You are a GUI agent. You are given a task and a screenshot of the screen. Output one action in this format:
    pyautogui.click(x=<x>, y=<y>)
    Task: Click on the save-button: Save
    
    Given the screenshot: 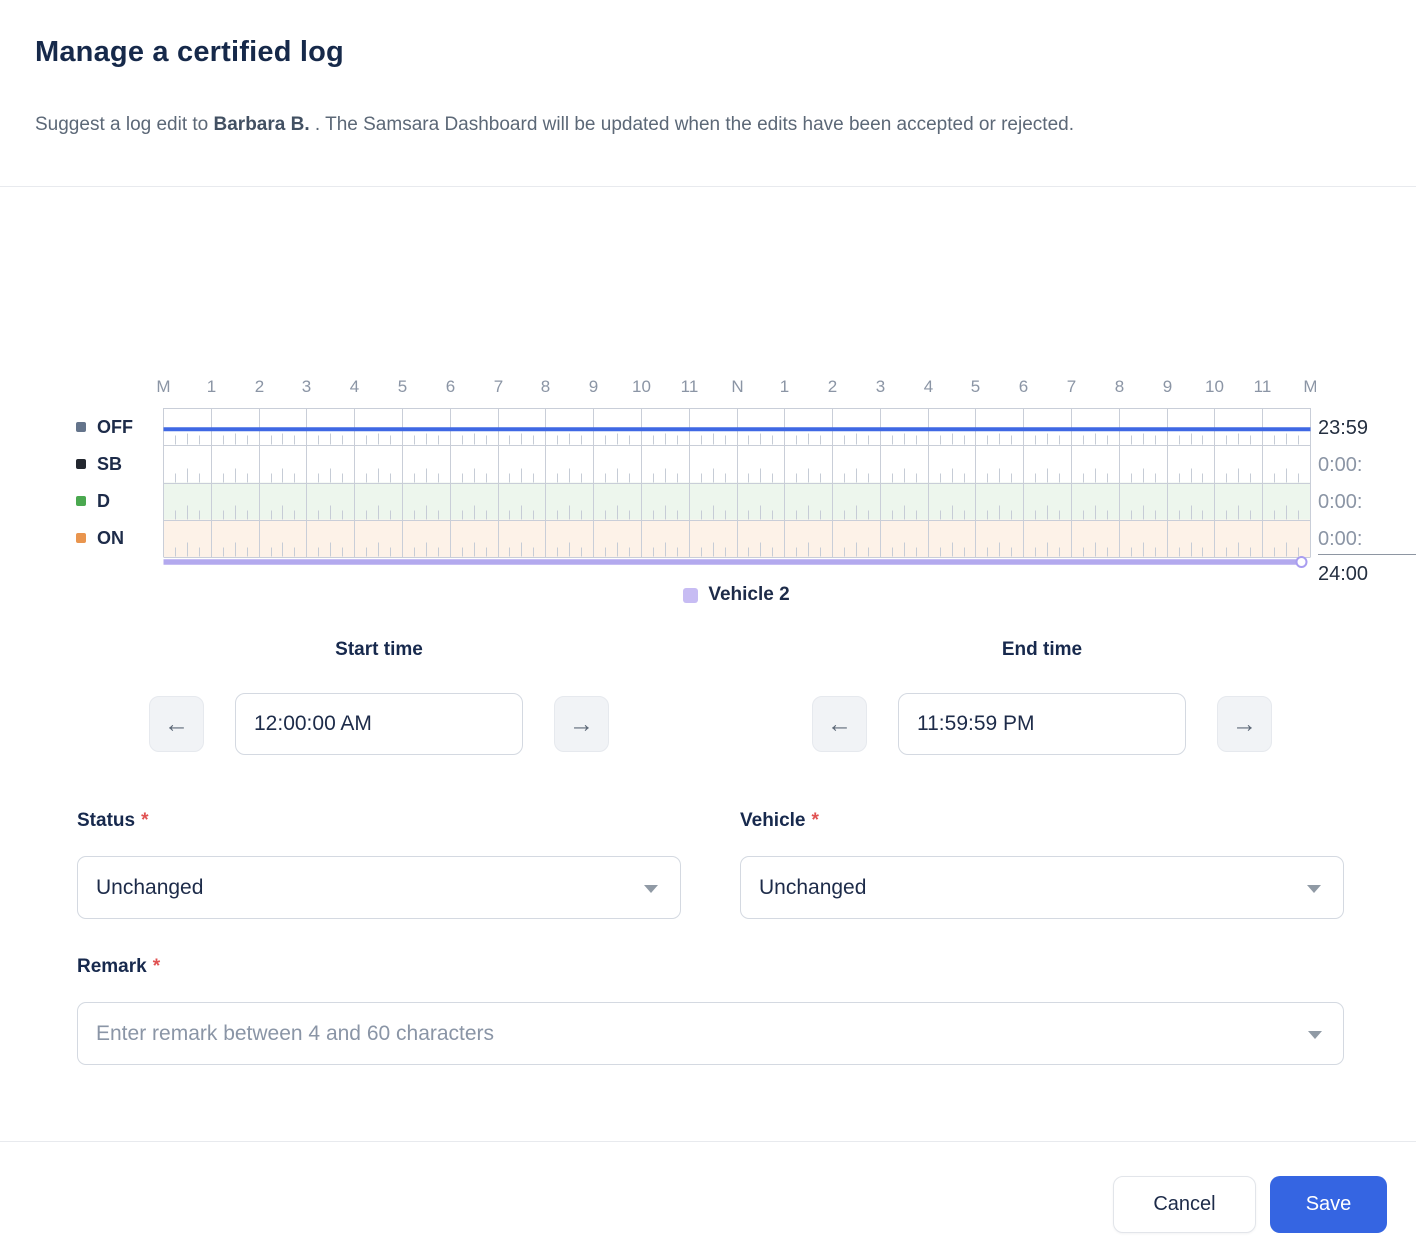 What is the action you would take?
    pyautogui.click(x=1328, y=1204)
    